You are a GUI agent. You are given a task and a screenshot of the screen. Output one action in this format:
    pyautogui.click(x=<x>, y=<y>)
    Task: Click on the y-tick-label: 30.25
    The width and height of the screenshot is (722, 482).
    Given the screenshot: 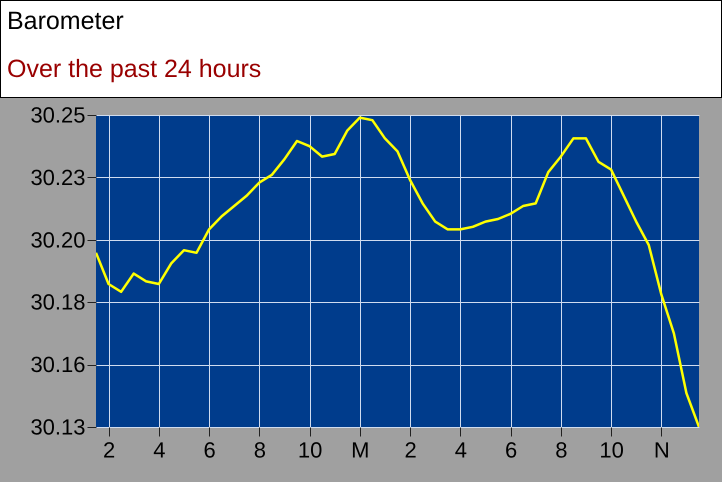 What is the action you would take?
    pyautogui.click(x=58, y=115)
    